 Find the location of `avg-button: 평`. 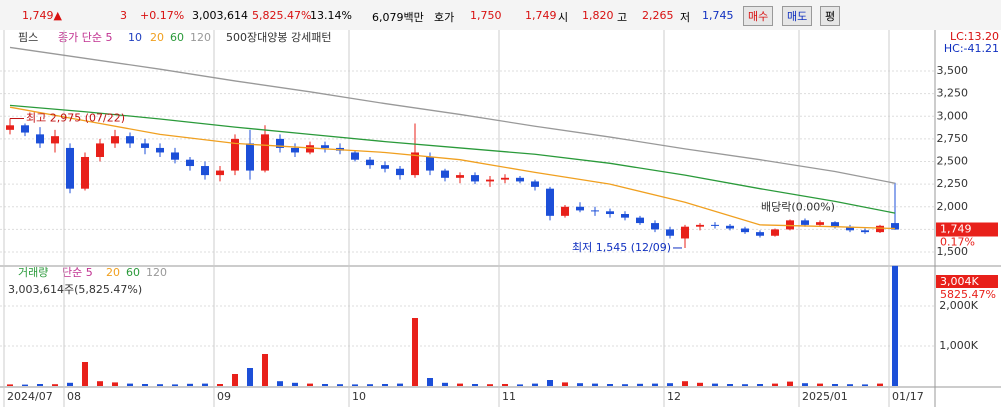

avg-button: 평 is located at coordinates (830, 16).